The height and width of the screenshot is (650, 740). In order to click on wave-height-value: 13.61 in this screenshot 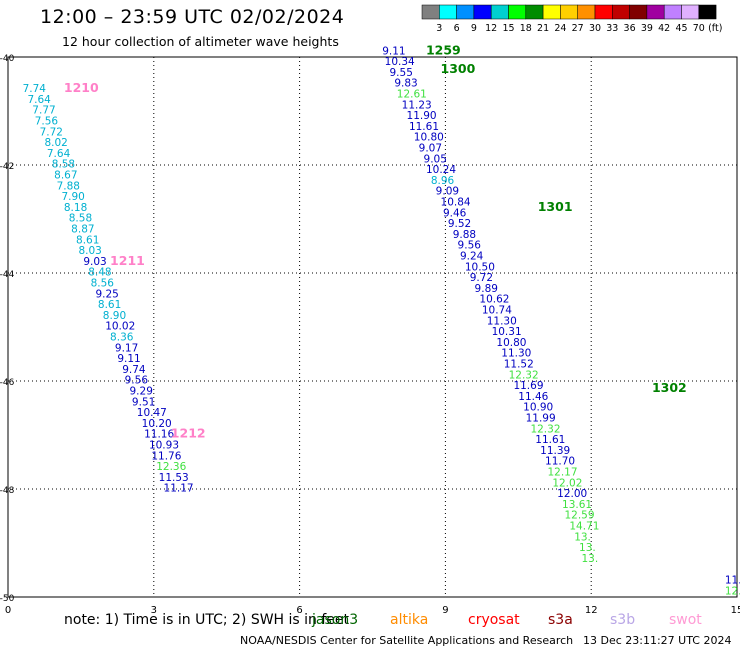, I will do `click(577, 505)`.